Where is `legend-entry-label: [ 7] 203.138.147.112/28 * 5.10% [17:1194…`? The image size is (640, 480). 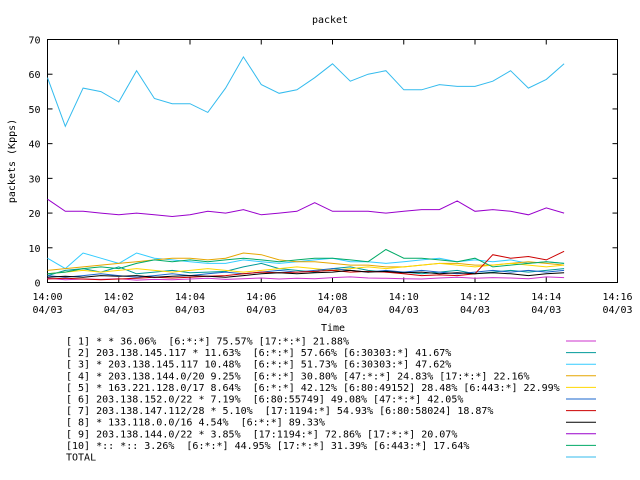
legend-entry-label: [ 7] 203.138.147.112/28 * 5.10% [17:1194… is located at coordinates (279, 411).